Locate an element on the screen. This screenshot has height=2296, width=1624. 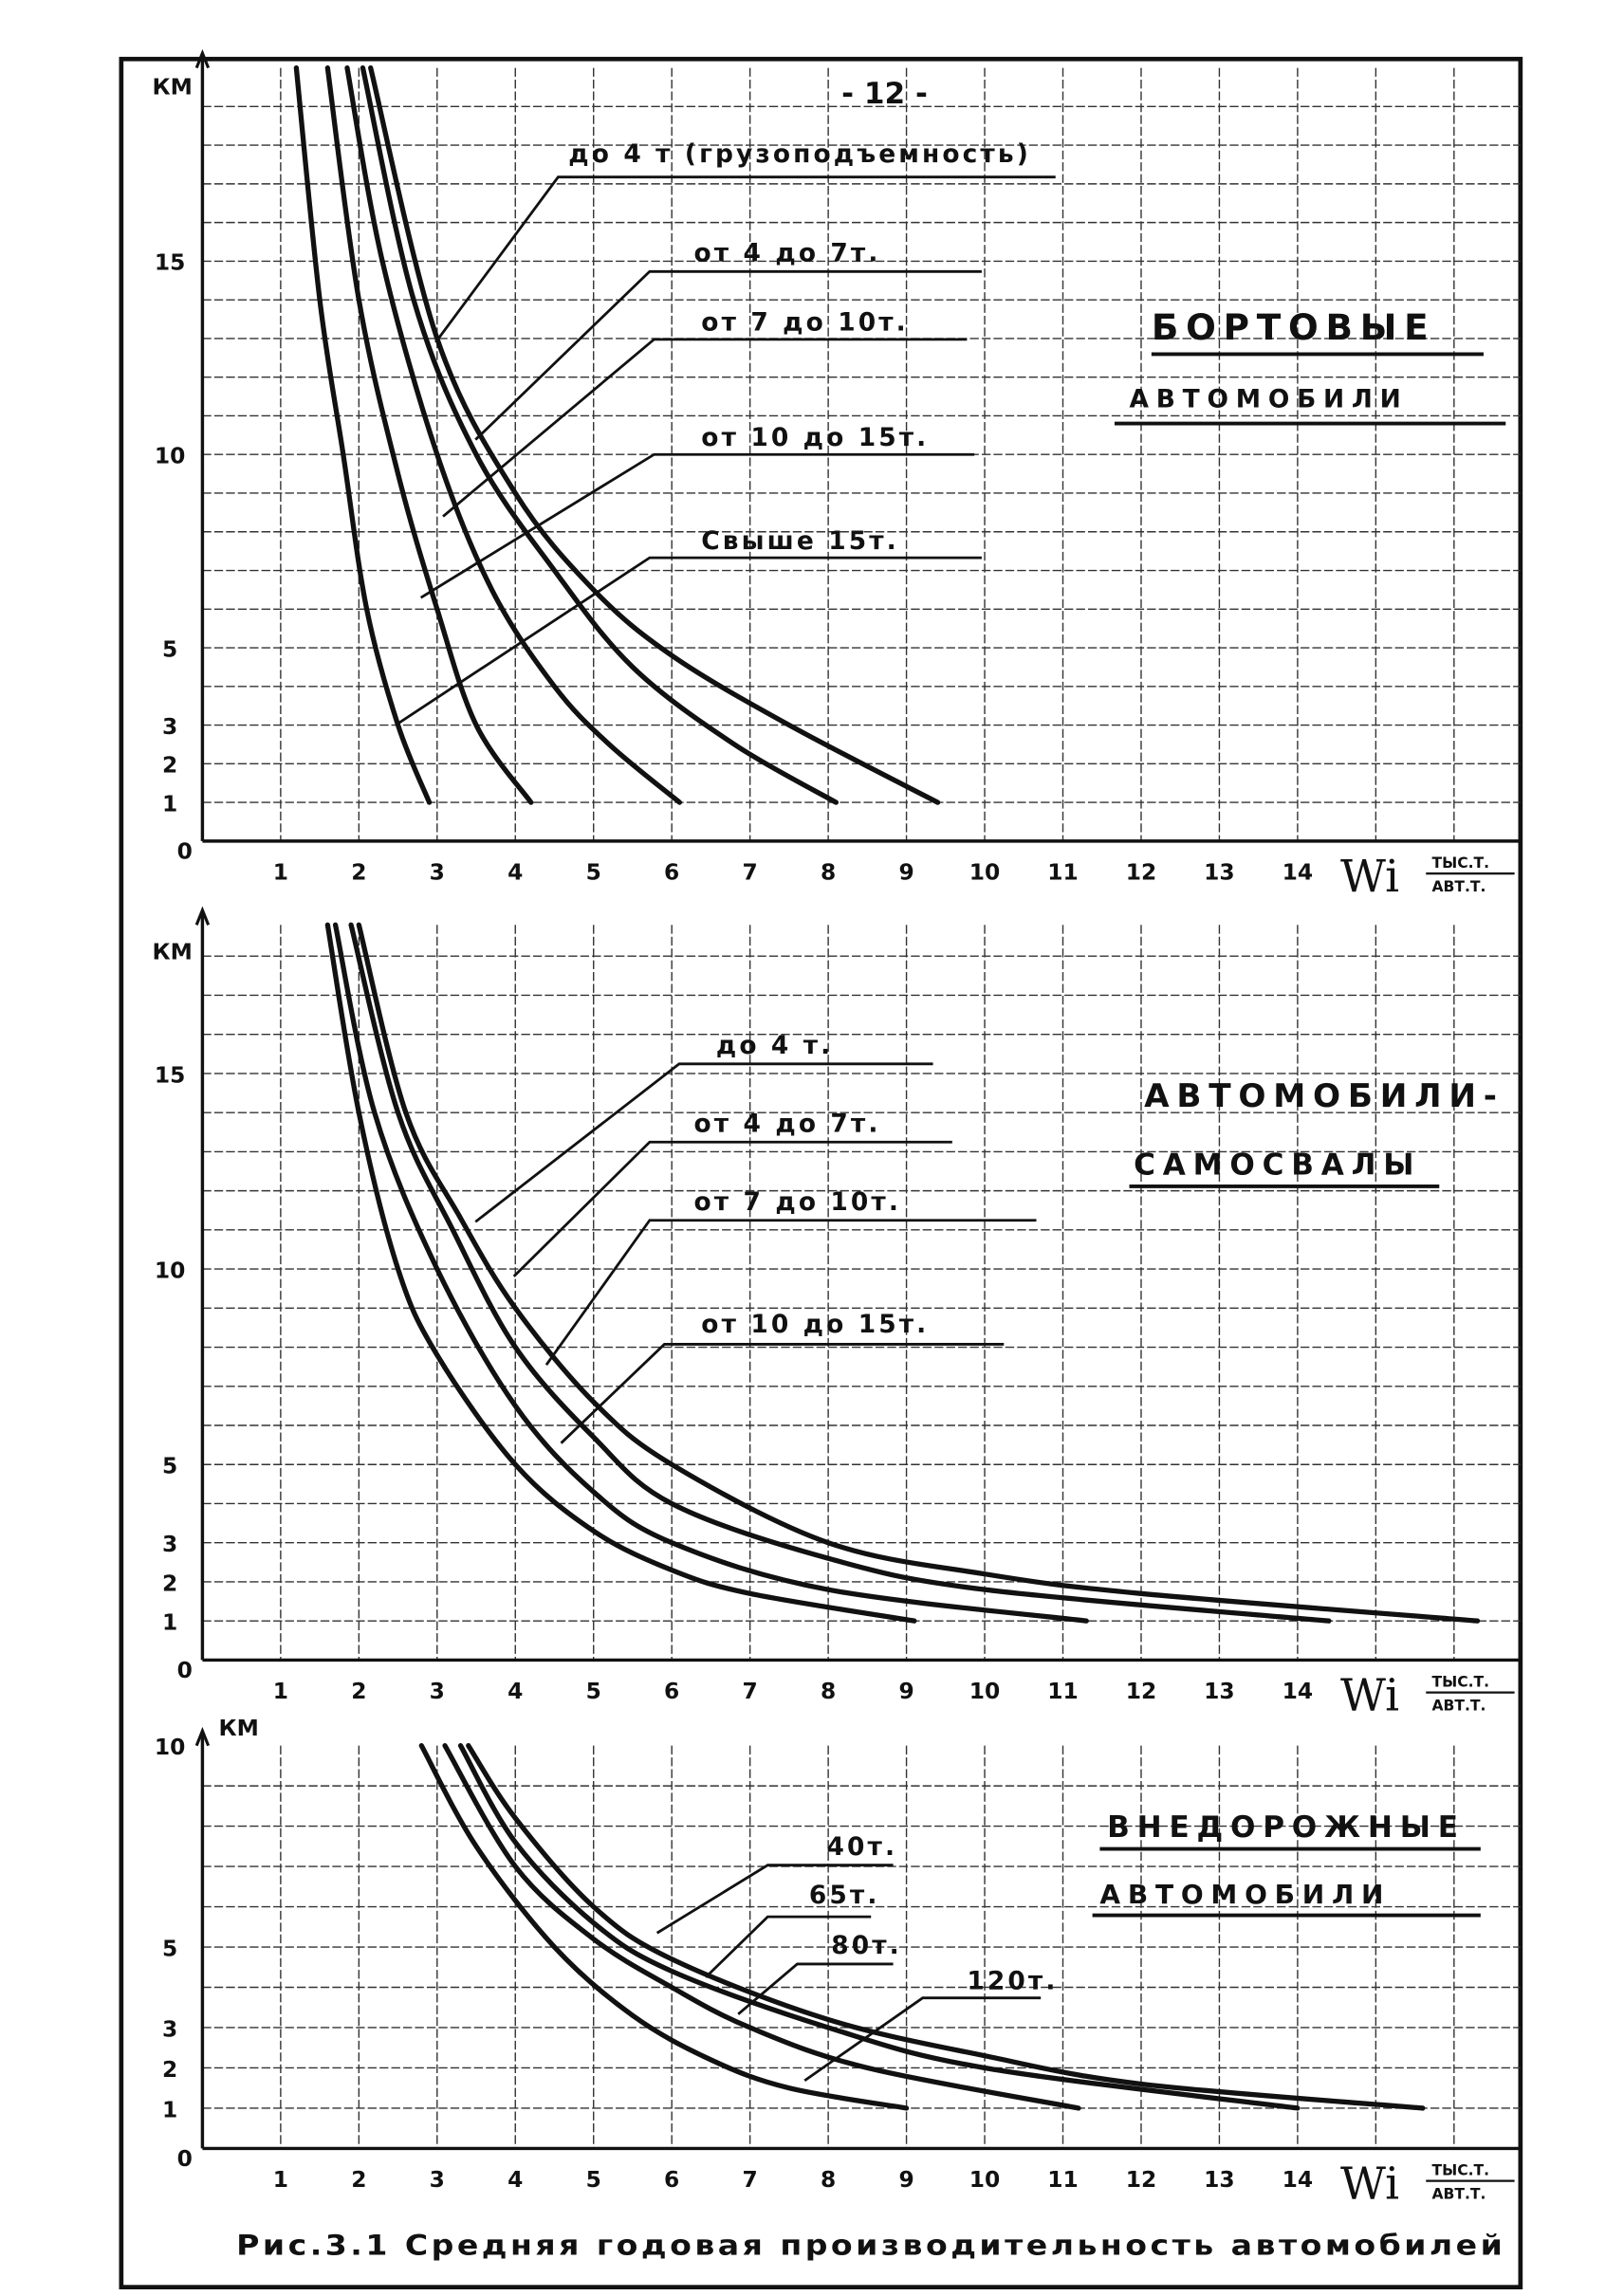
chart-title-line: БОРТОВЫЕ is located at coordinates (1294, 327).